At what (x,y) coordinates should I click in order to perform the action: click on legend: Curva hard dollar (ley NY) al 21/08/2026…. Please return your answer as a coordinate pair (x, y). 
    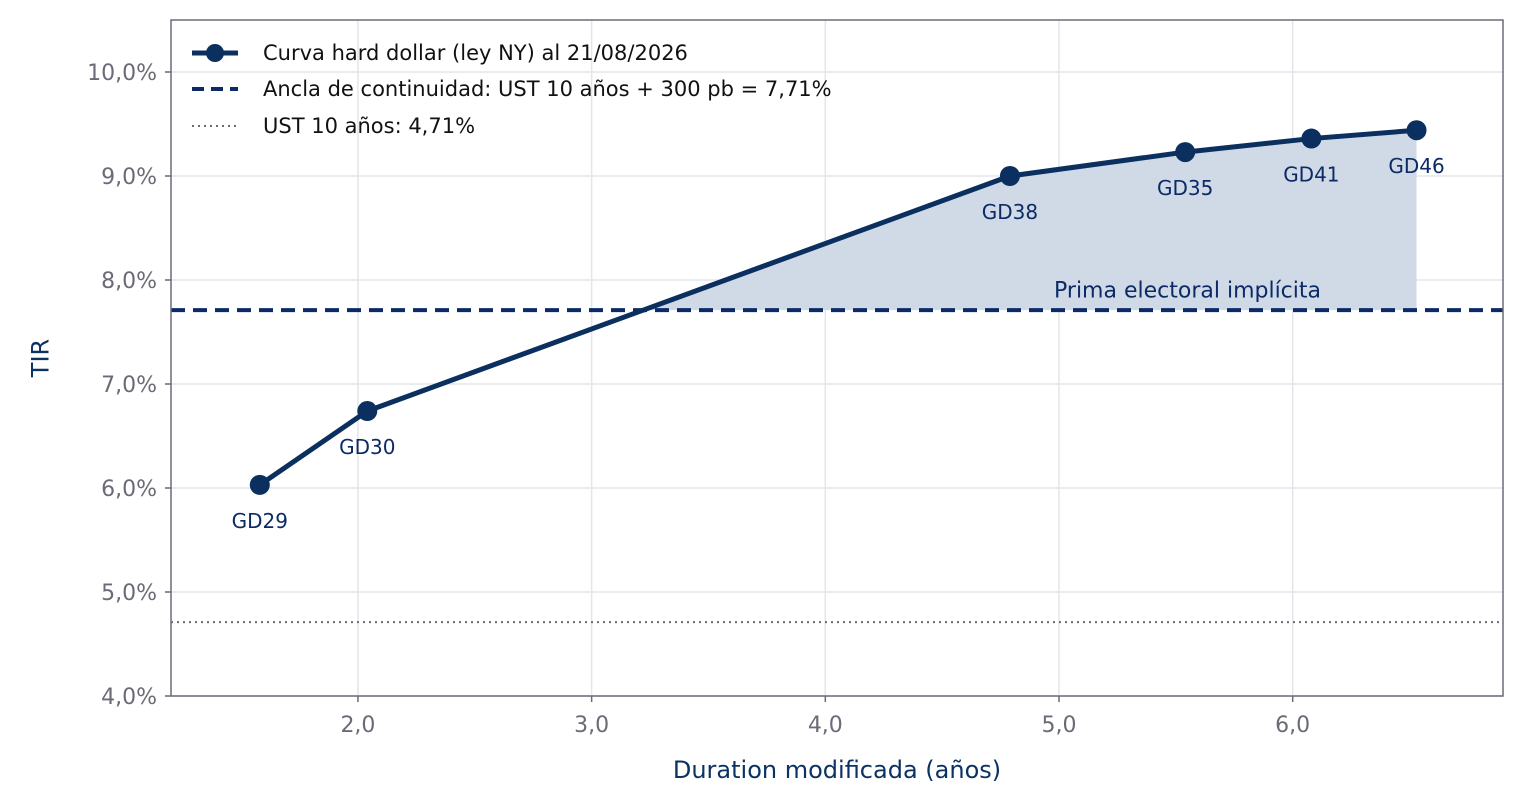
    Looking at the image, I should click on (512, 89).